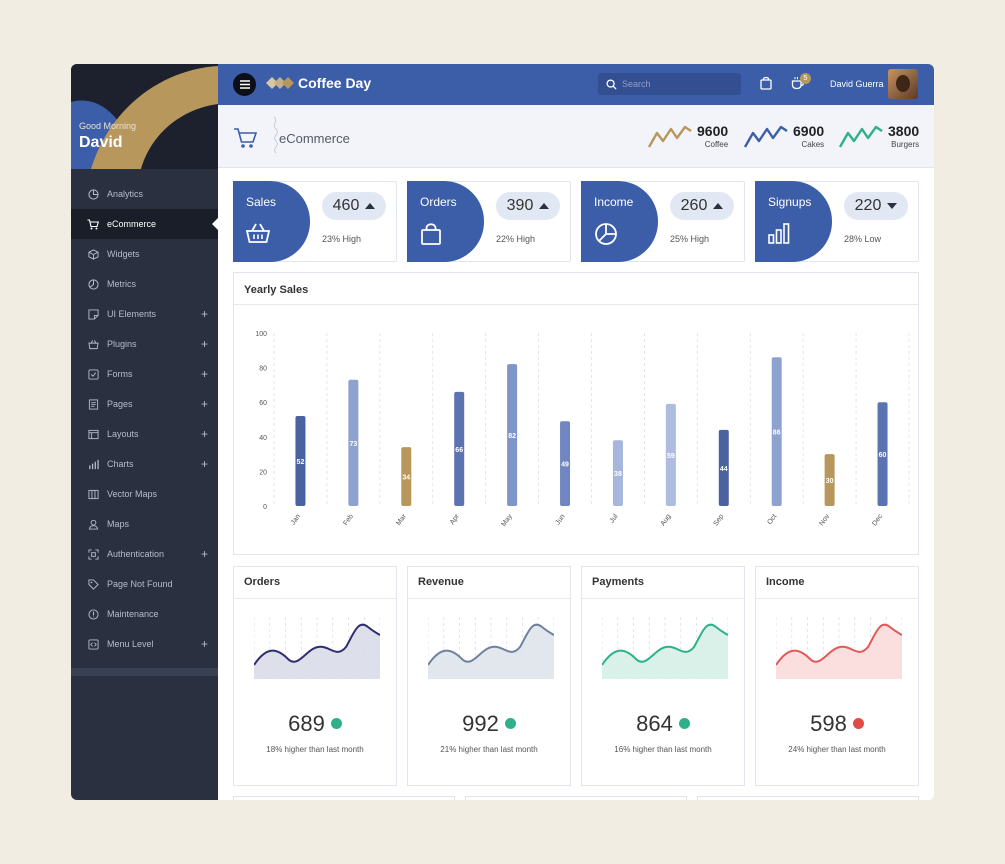 This screenshot has width=1005, height=864. What do you see at coordinates (868, 205) in the screenshot?
I see `kpi-value: 220` at bounding box center [868, 205].